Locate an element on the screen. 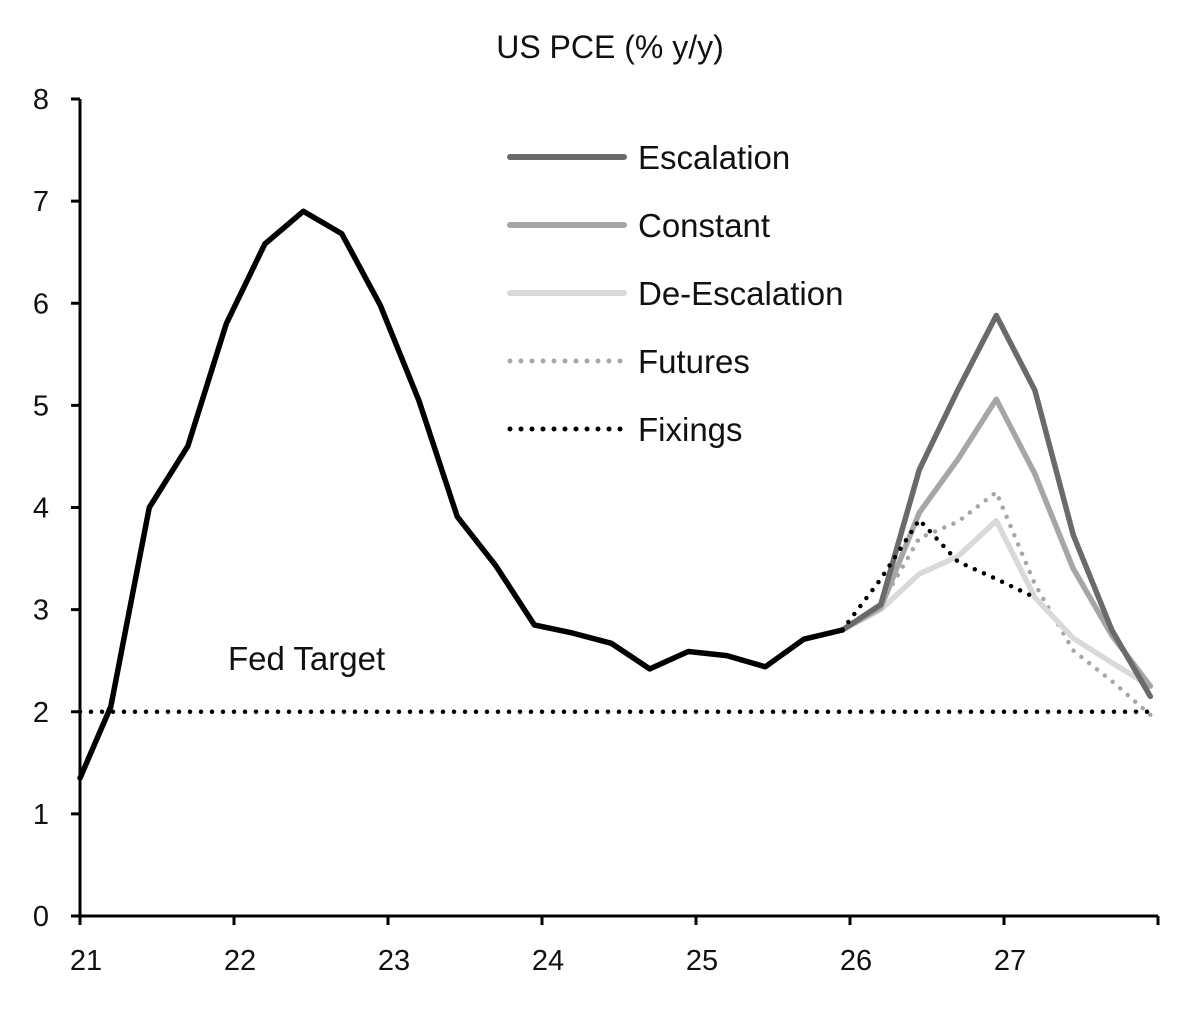 This screenshot has width=1196, height=1011. x-tick-label: 22 is located at coordinates (240, 961).